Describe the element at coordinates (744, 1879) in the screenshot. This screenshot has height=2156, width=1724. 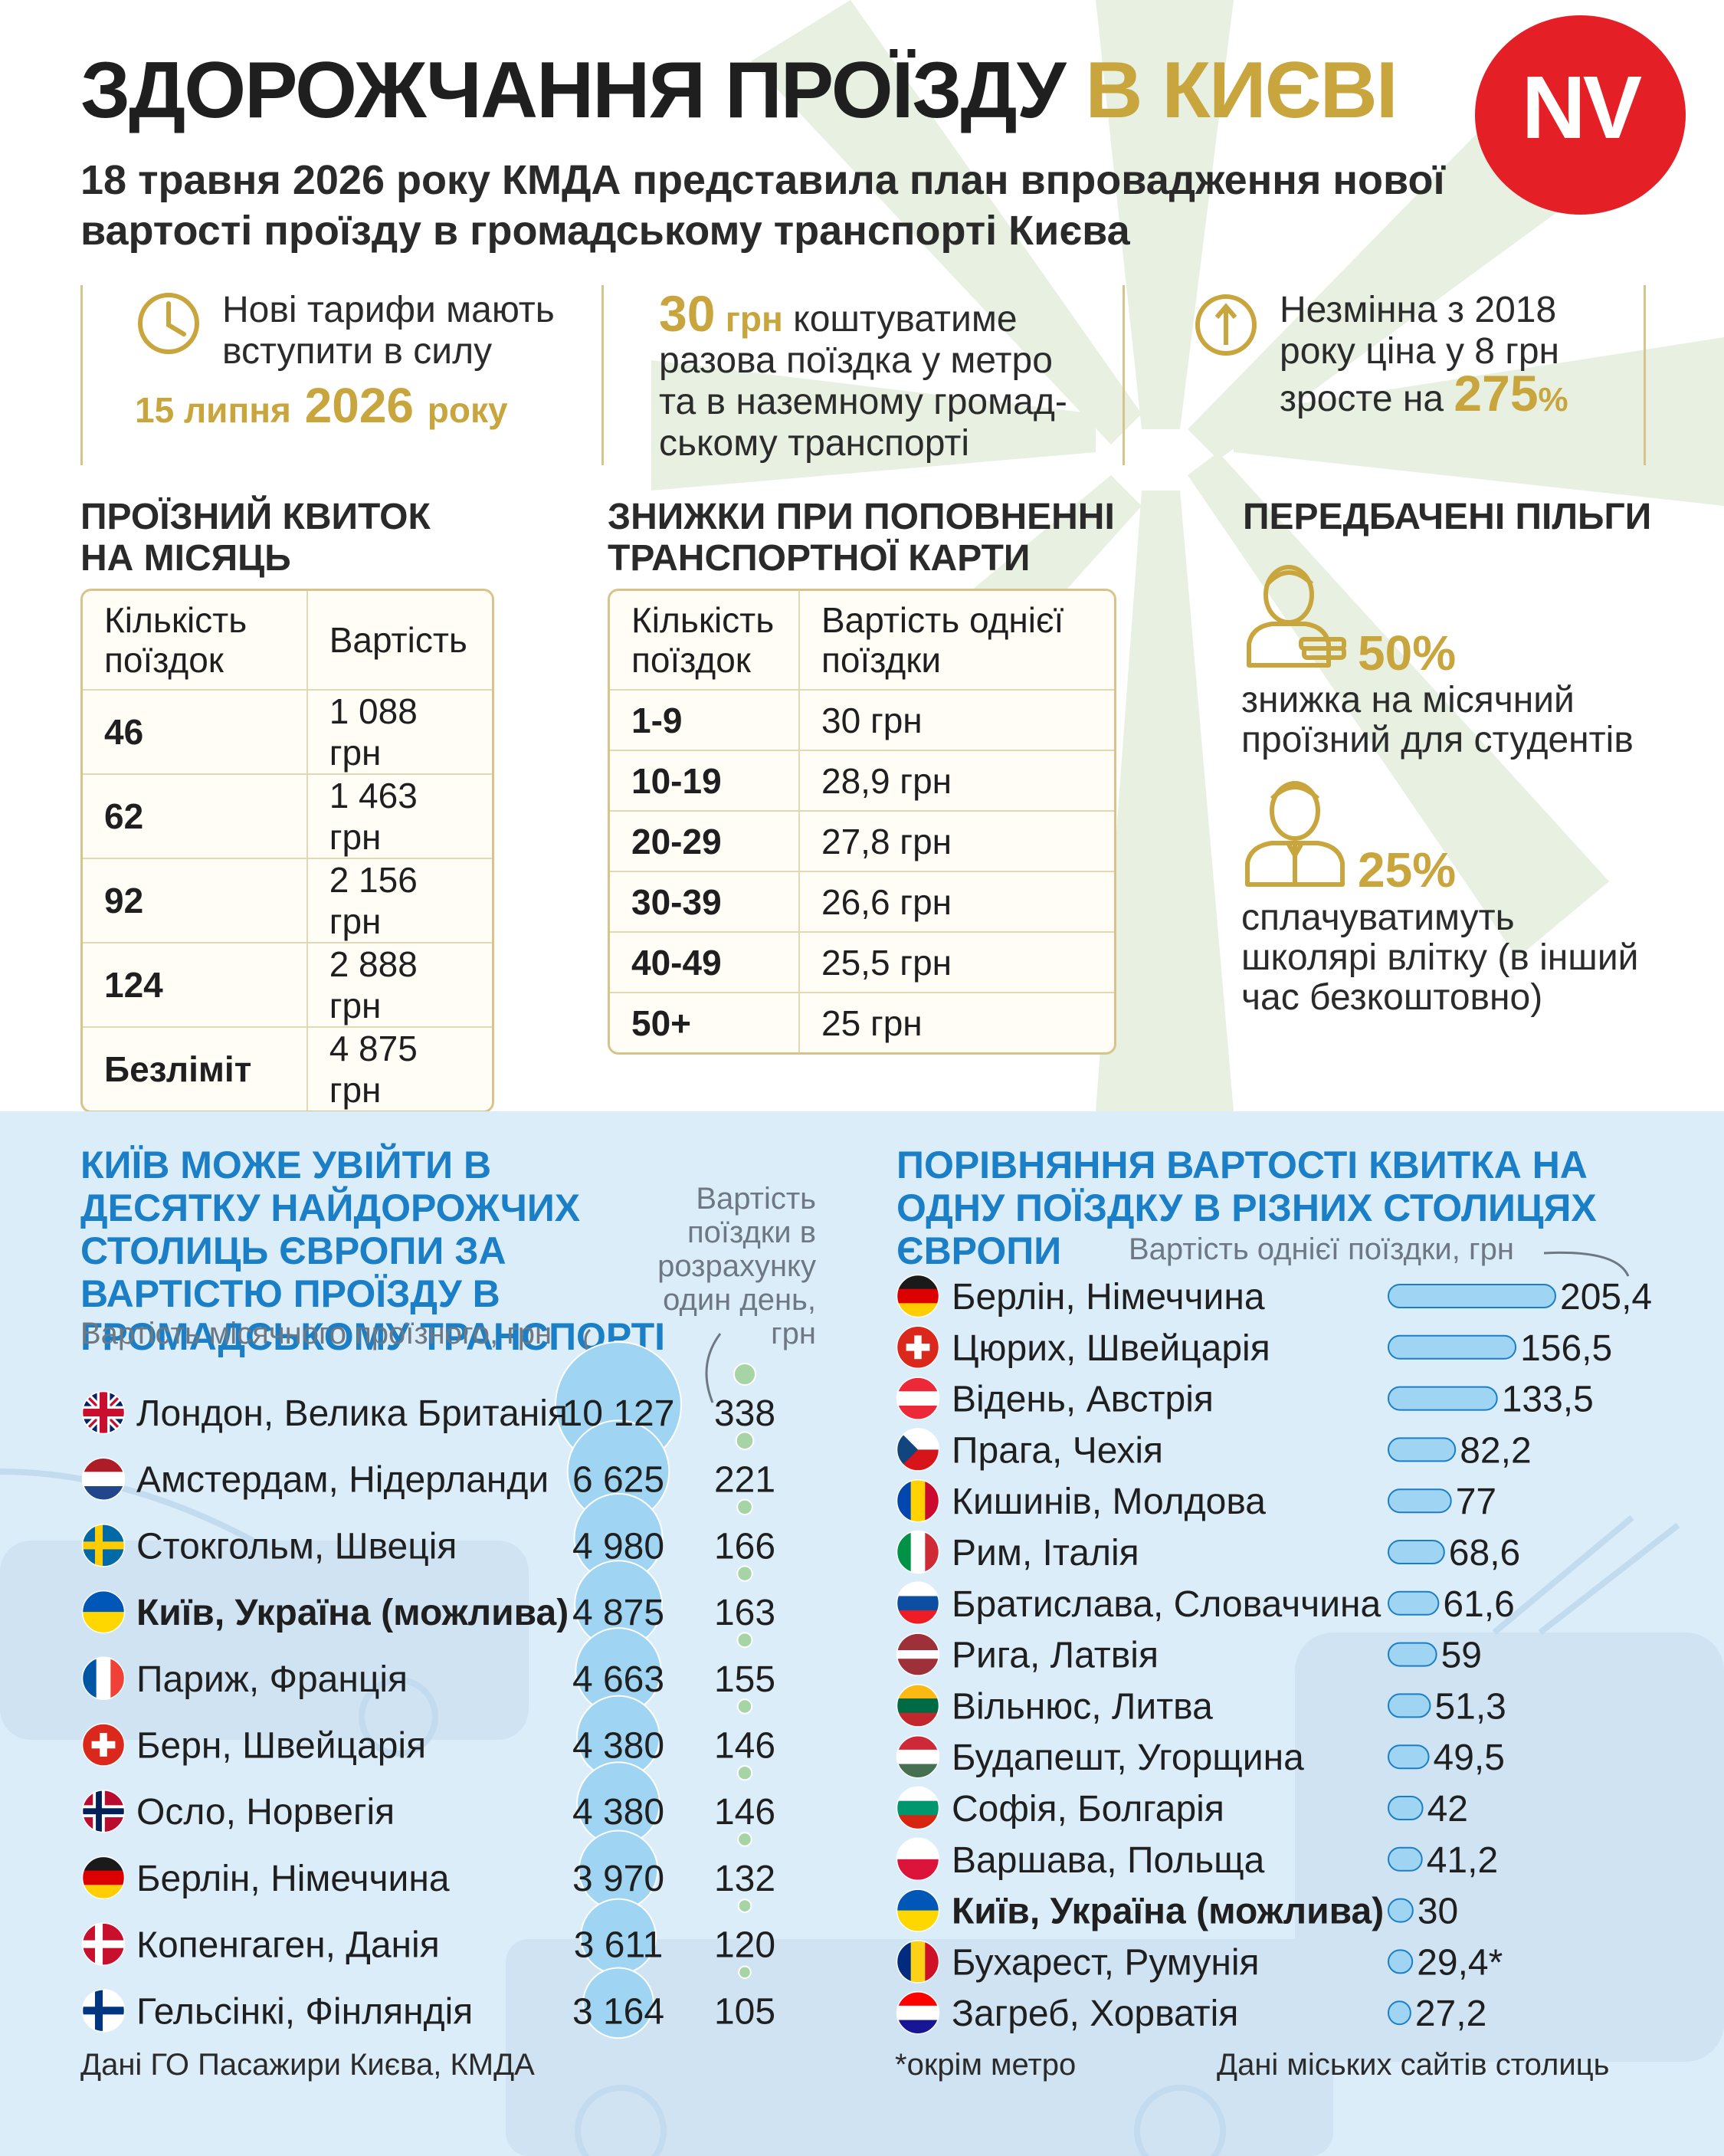
I see `daily-cost-label: 132` at that location.